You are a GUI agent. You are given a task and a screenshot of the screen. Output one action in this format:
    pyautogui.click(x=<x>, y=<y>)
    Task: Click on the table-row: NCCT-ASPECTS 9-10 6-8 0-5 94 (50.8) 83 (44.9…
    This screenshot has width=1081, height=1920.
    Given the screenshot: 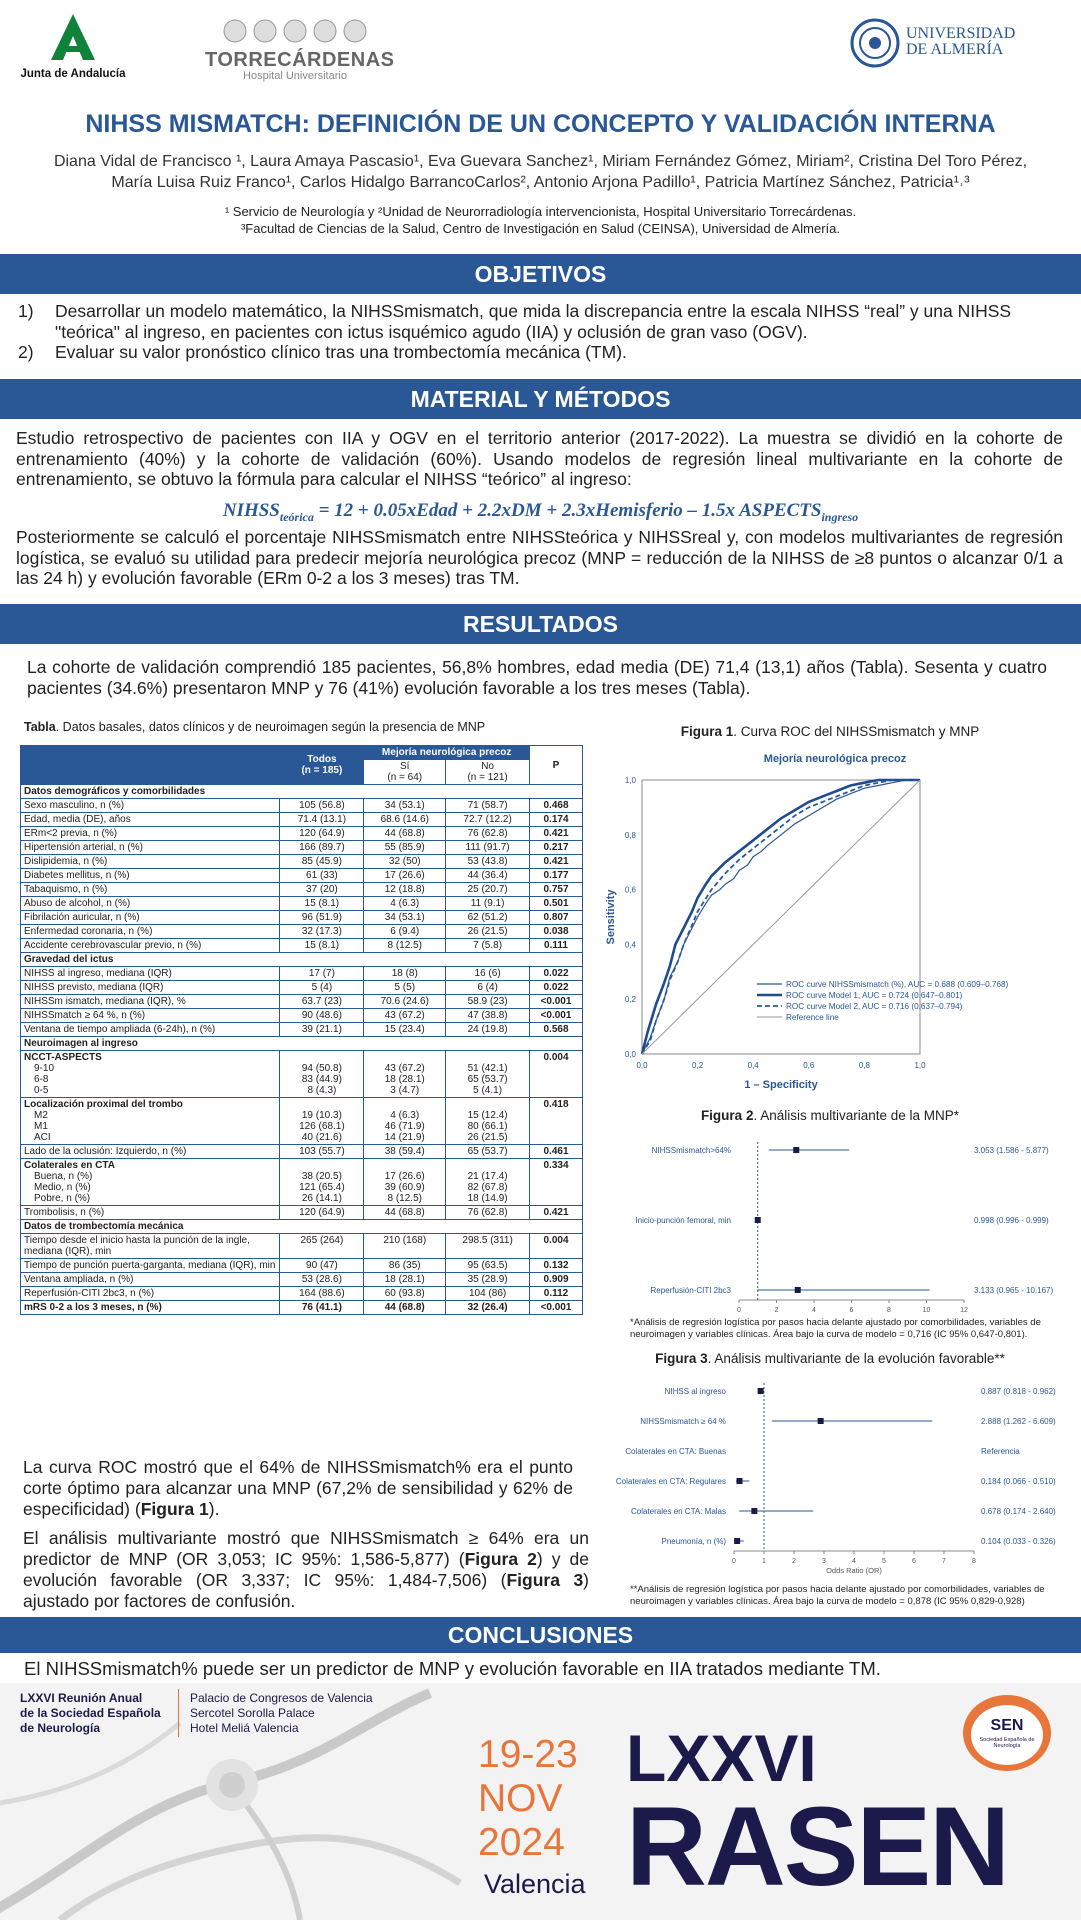 What is the action you would take?
    pyautogui.click(x=301, y=1074)
    